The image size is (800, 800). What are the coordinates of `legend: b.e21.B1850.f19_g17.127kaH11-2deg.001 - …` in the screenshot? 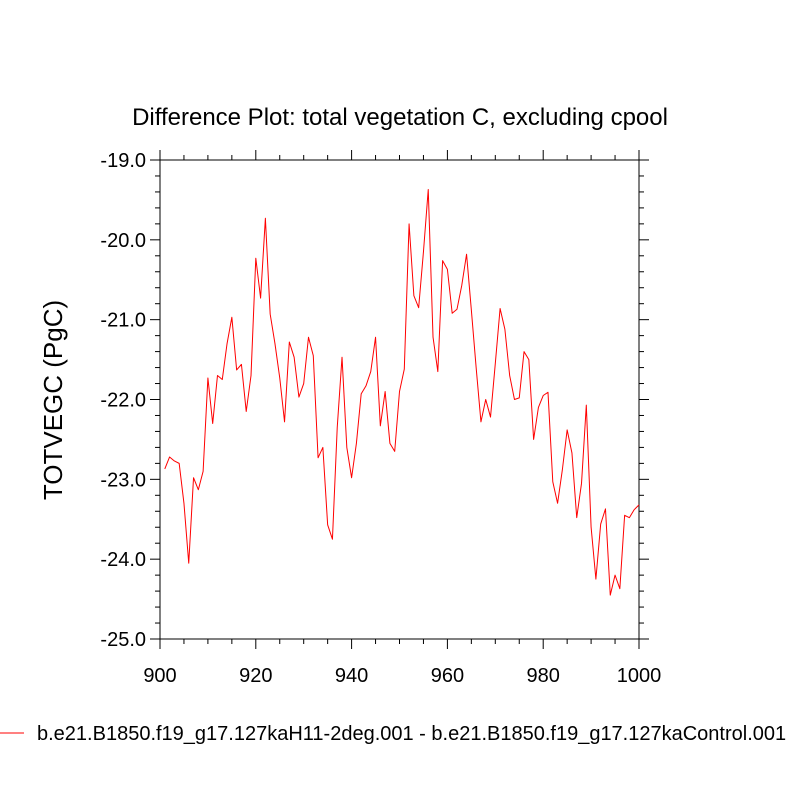 It's located at (393, 734).